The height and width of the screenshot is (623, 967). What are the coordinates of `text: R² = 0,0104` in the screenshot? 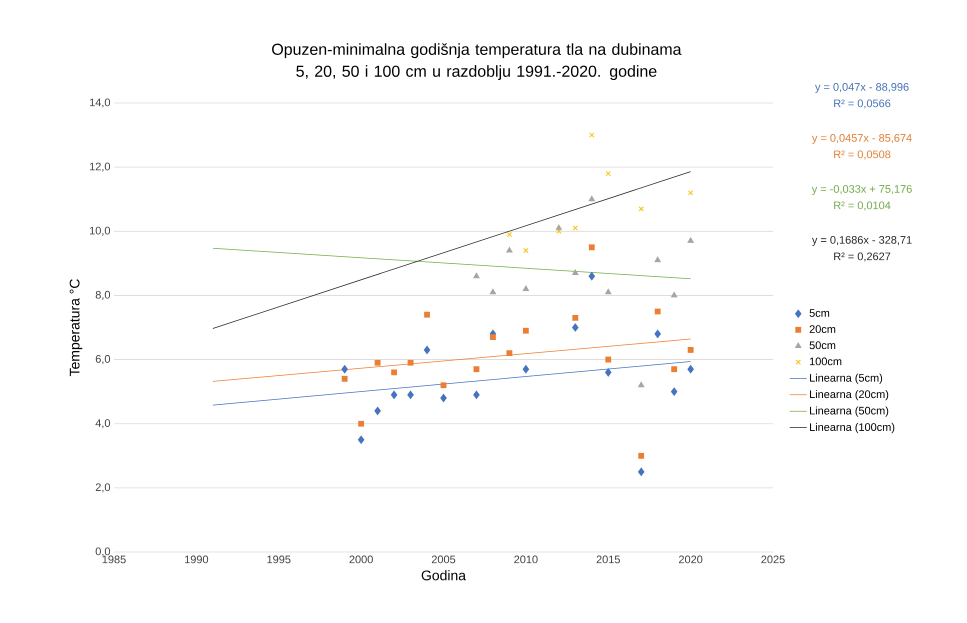 It's located at (862, 206).